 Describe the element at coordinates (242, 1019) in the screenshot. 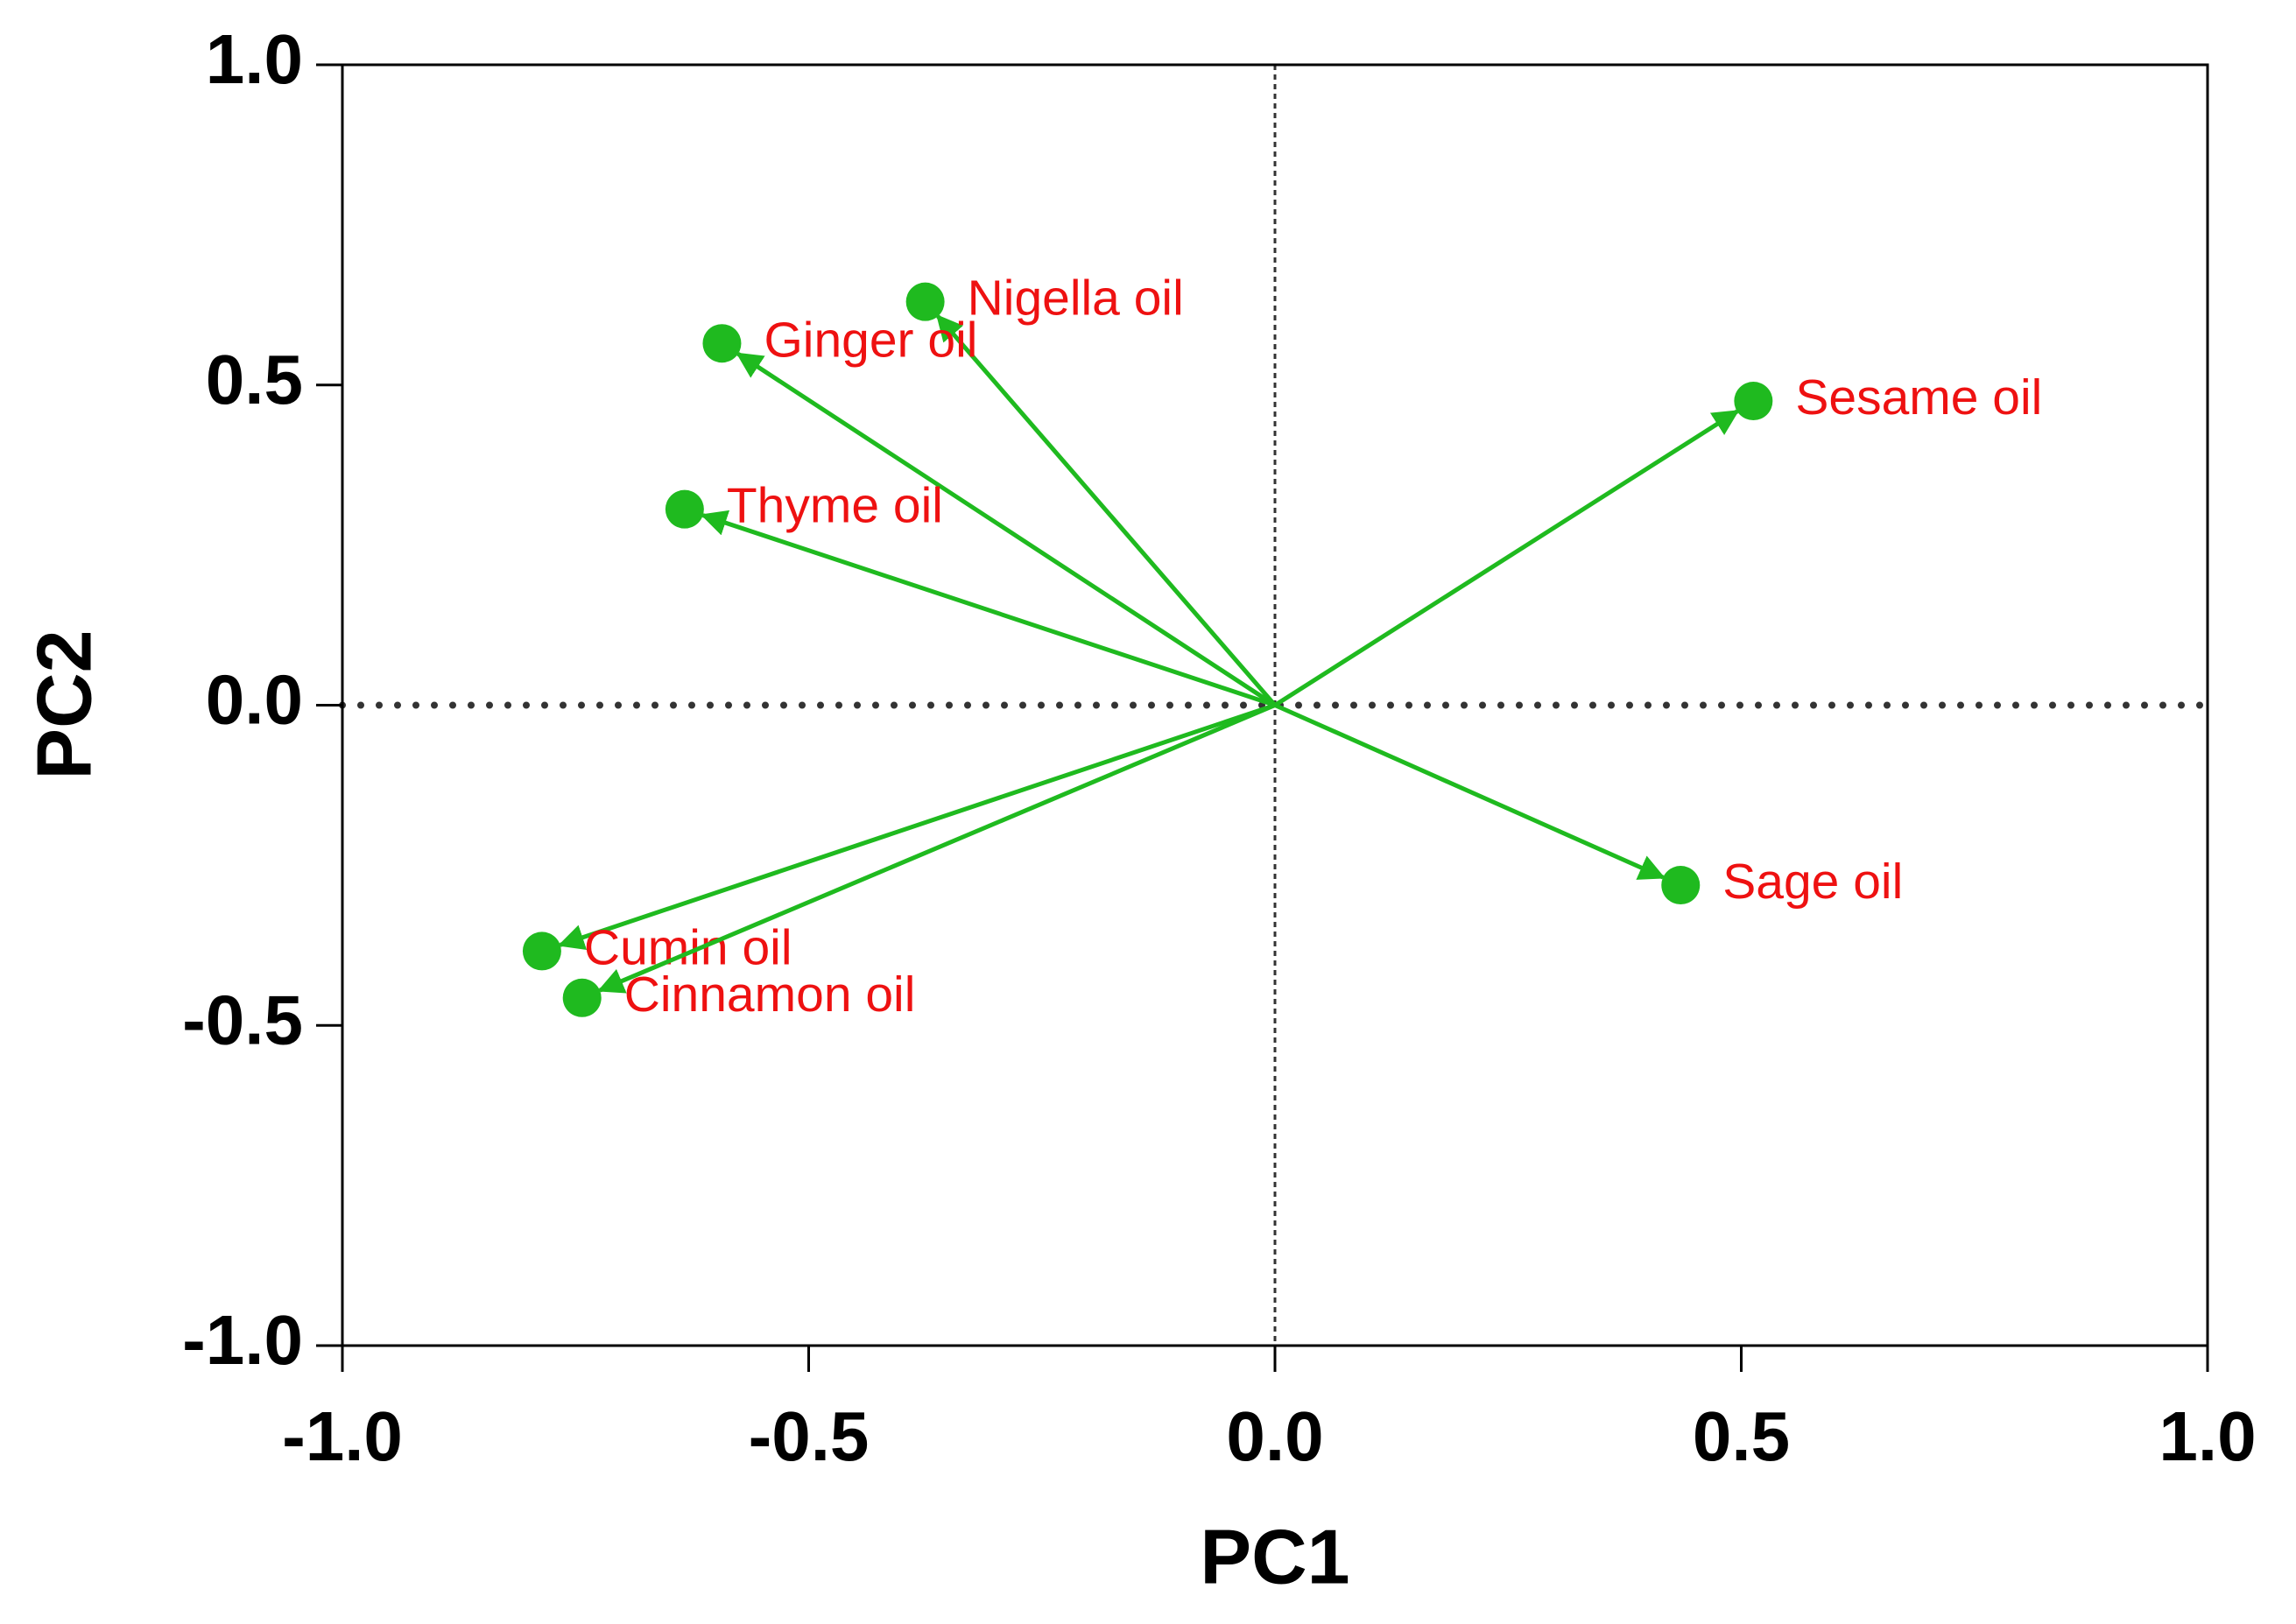

I see `y-tick-label: -0.5` at that location.